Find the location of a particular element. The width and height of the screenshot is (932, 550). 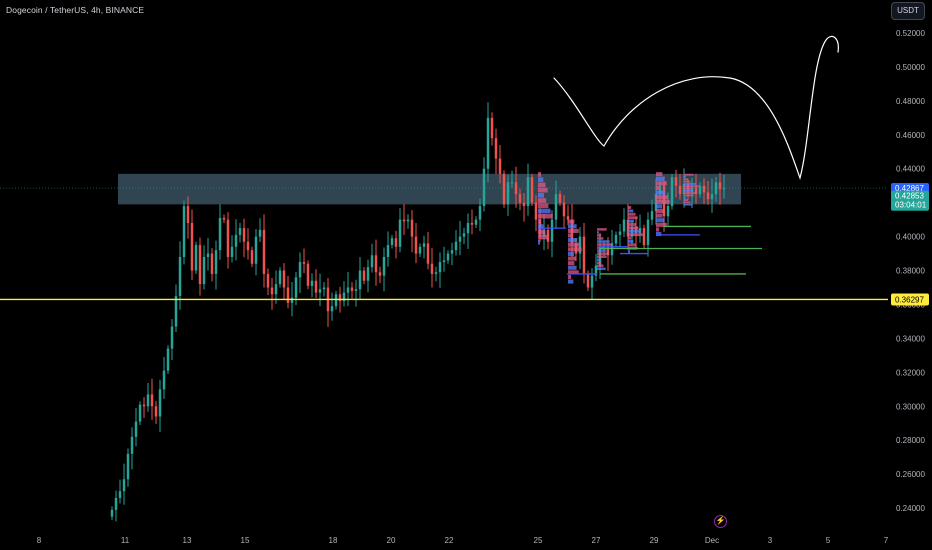

support-price-tag: 0.36297 is located at coordinates (910, 299).